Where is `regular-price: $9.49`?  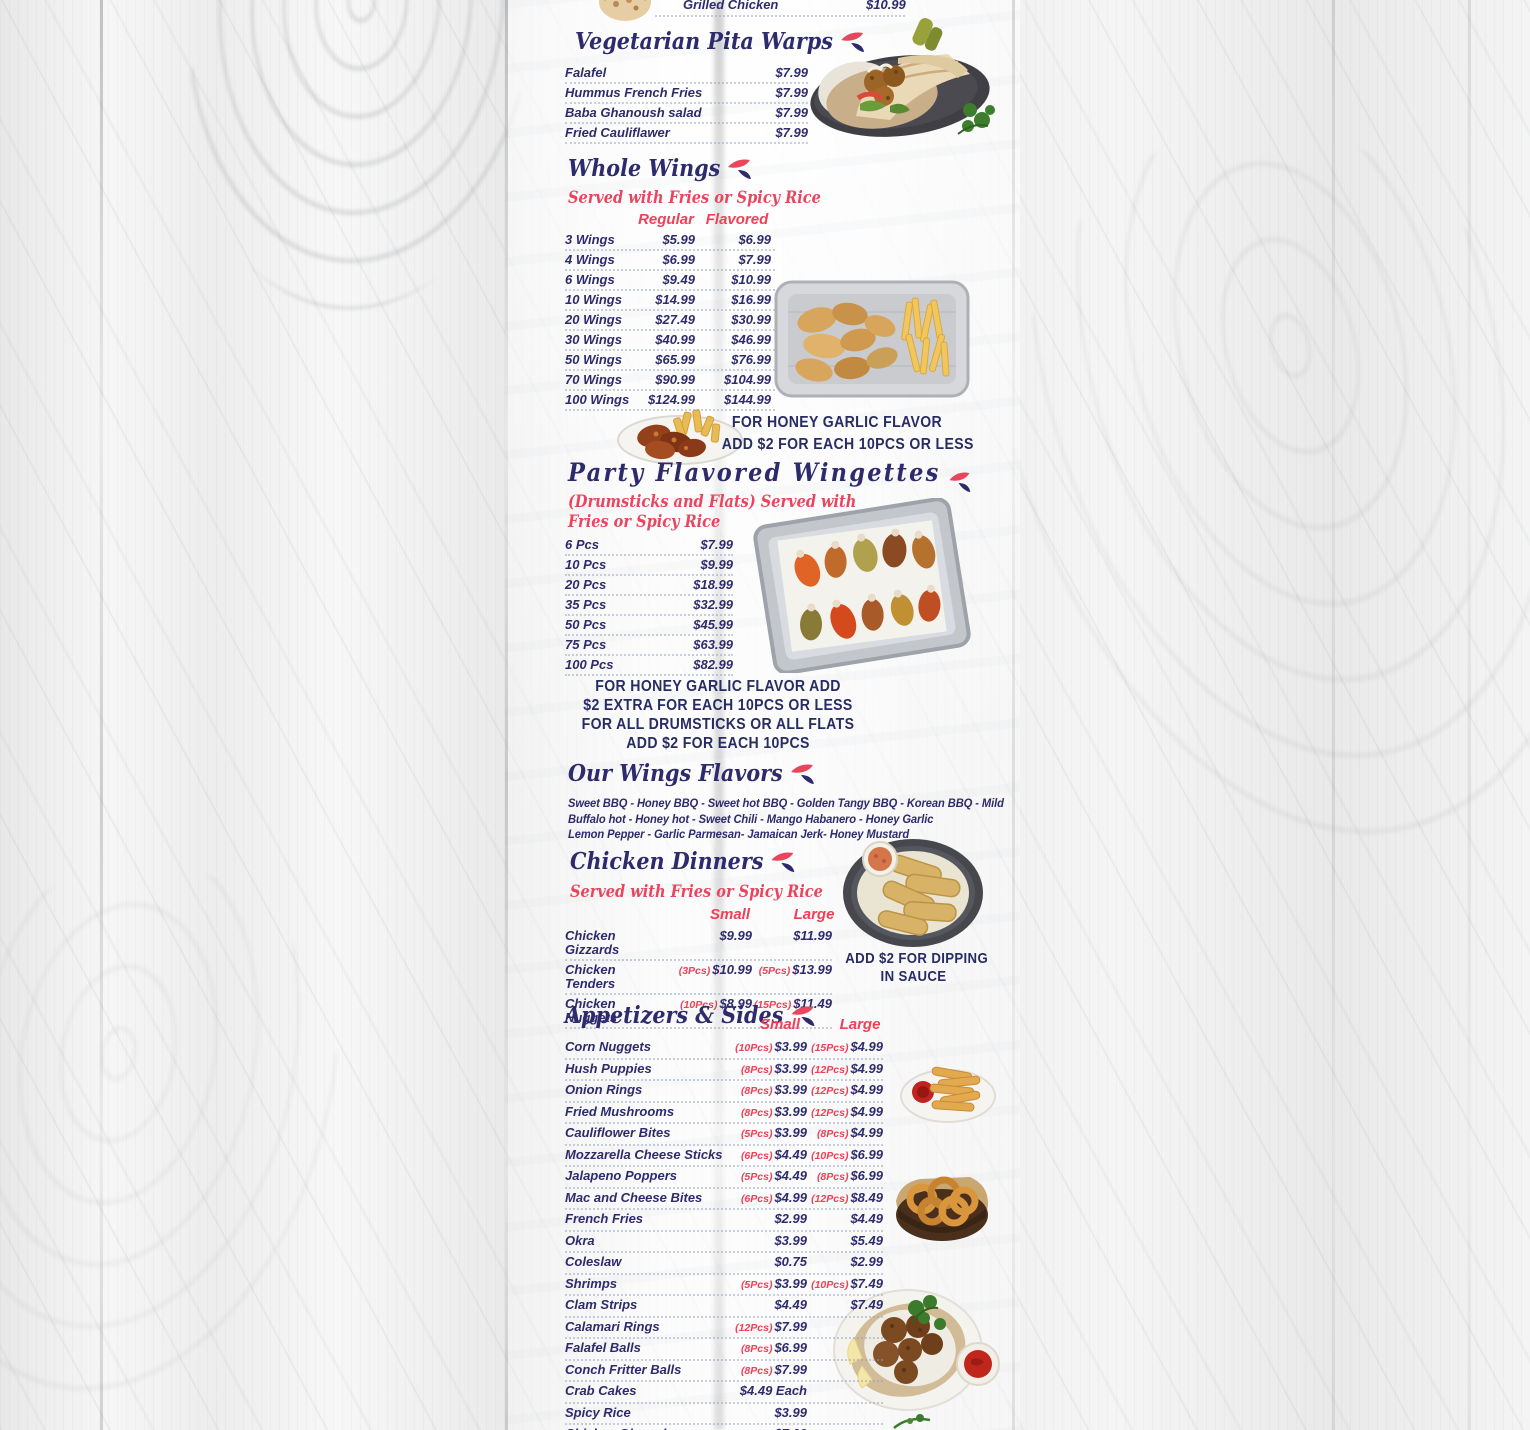 regular-price: $9.49 is located at coordinates (678, 279).